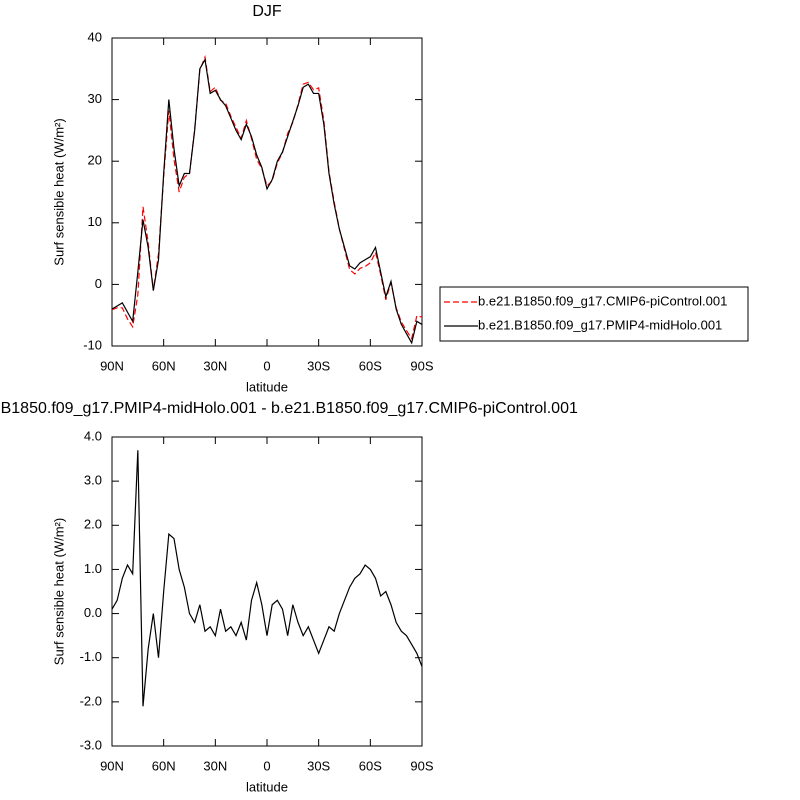  Describe the element at coordinates (91, 700) in the screenshot. I see `y-tick-label: -2.0` at that location.